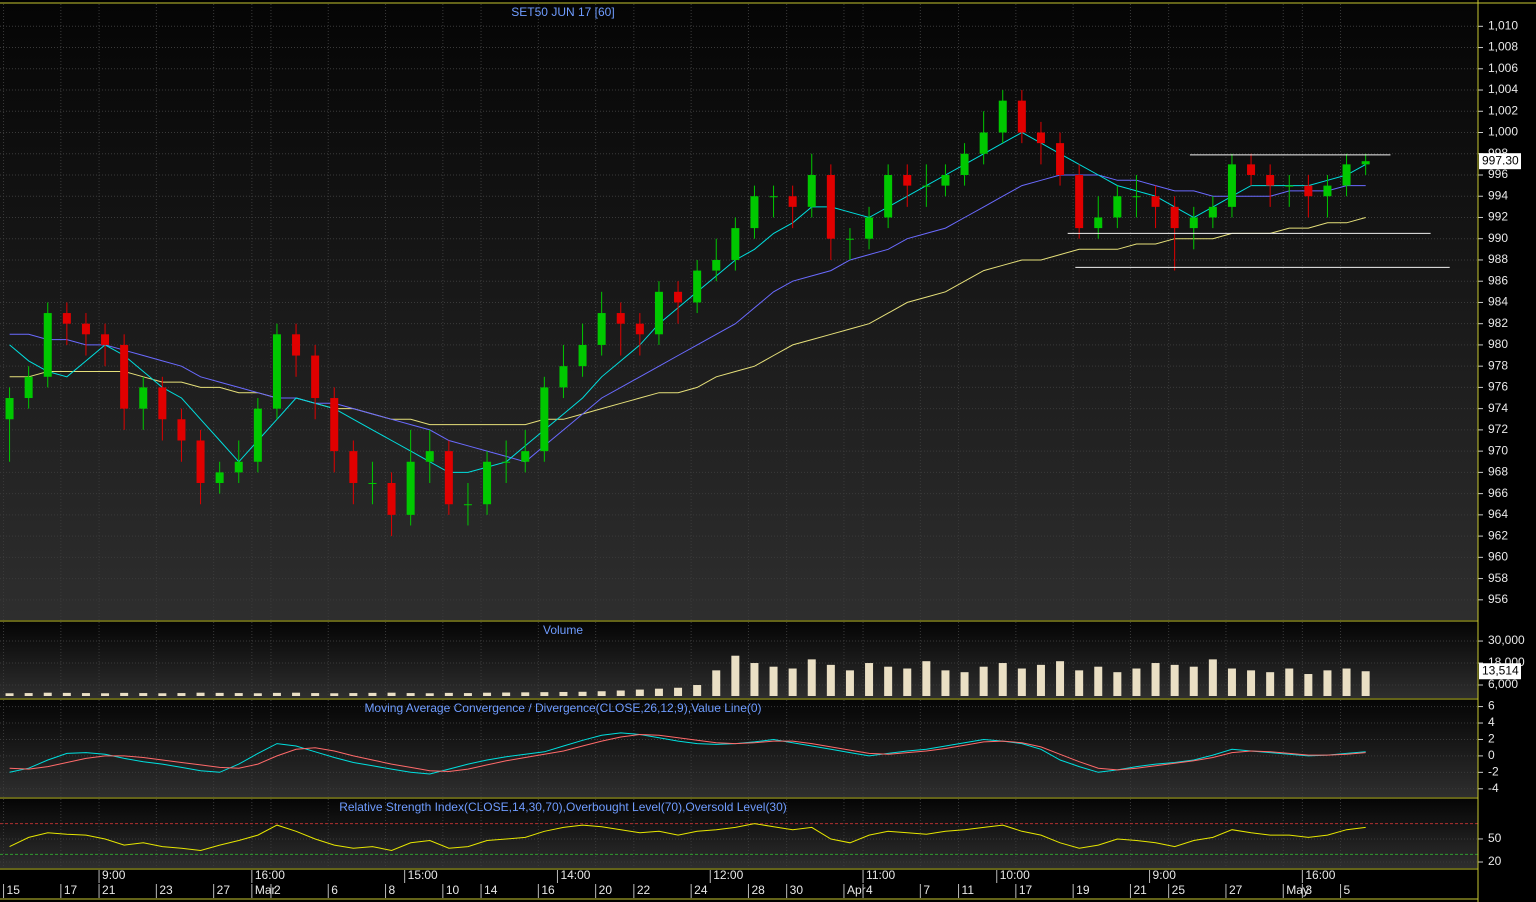  Describe the element at coordinates (1500, 671) in the screenshot. I see `last-value-tag` at that location.